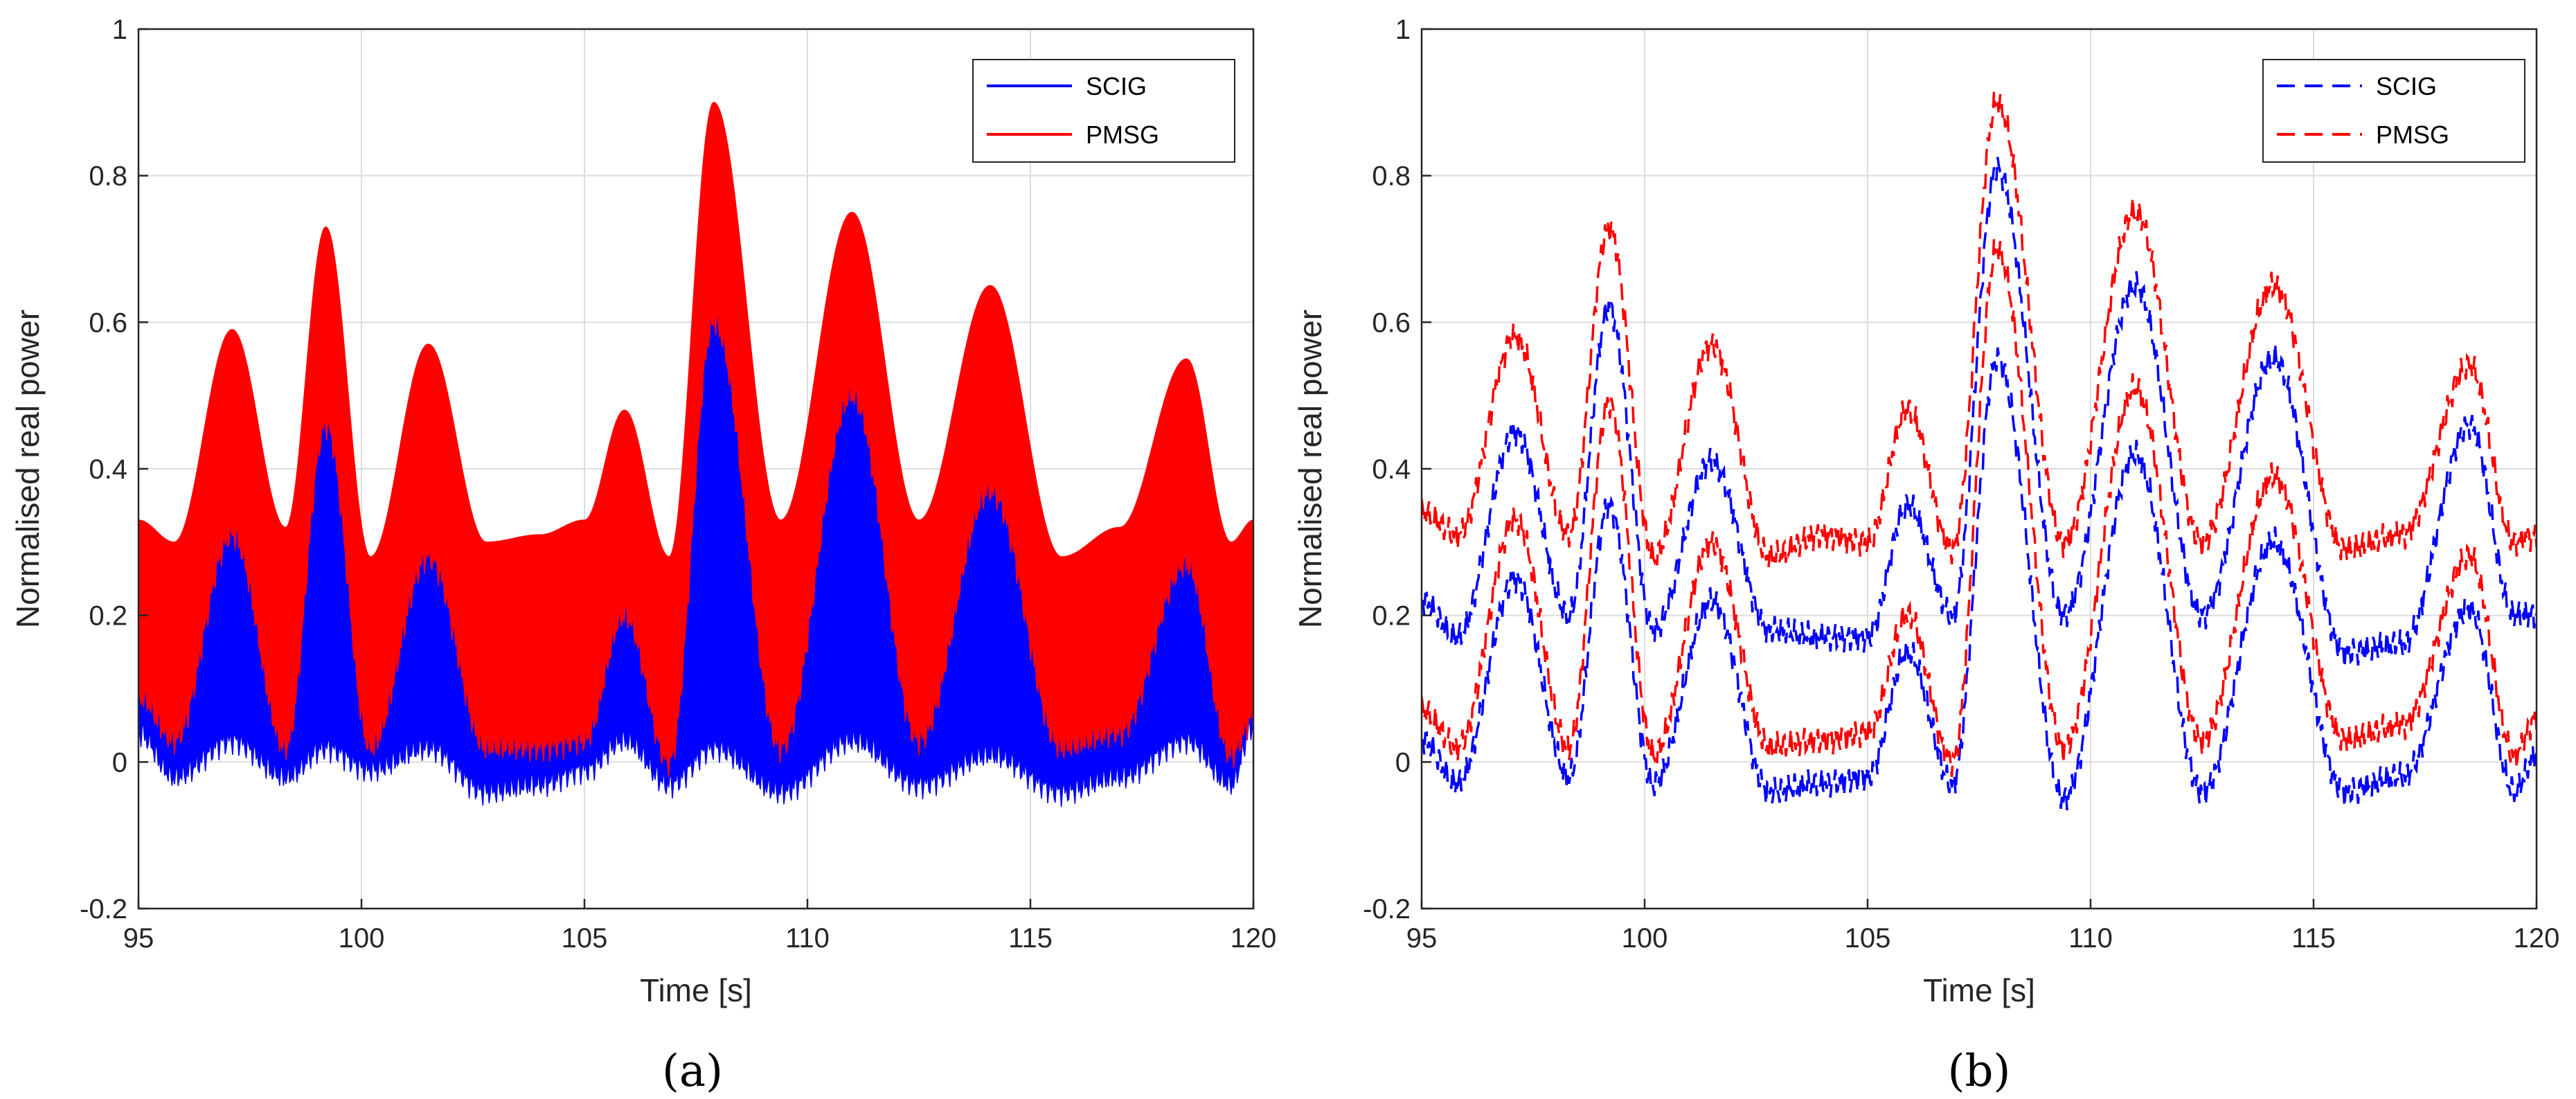  Describe the element at coordinates (1117, 86) in the screenshot. I see `legend-label-scig-a: SCIG` at that location.